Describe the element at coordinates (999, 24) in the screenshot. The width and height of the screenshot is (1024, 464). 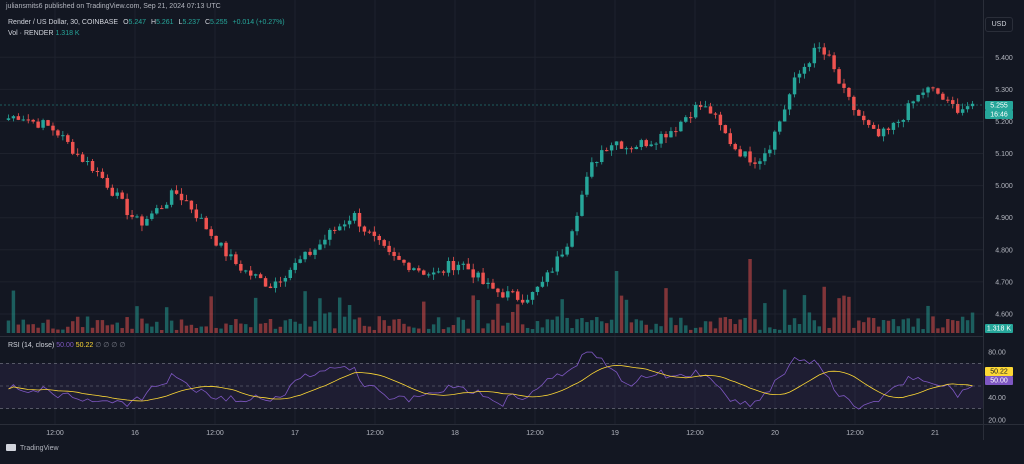
I see `currency-button: USD` at that location.